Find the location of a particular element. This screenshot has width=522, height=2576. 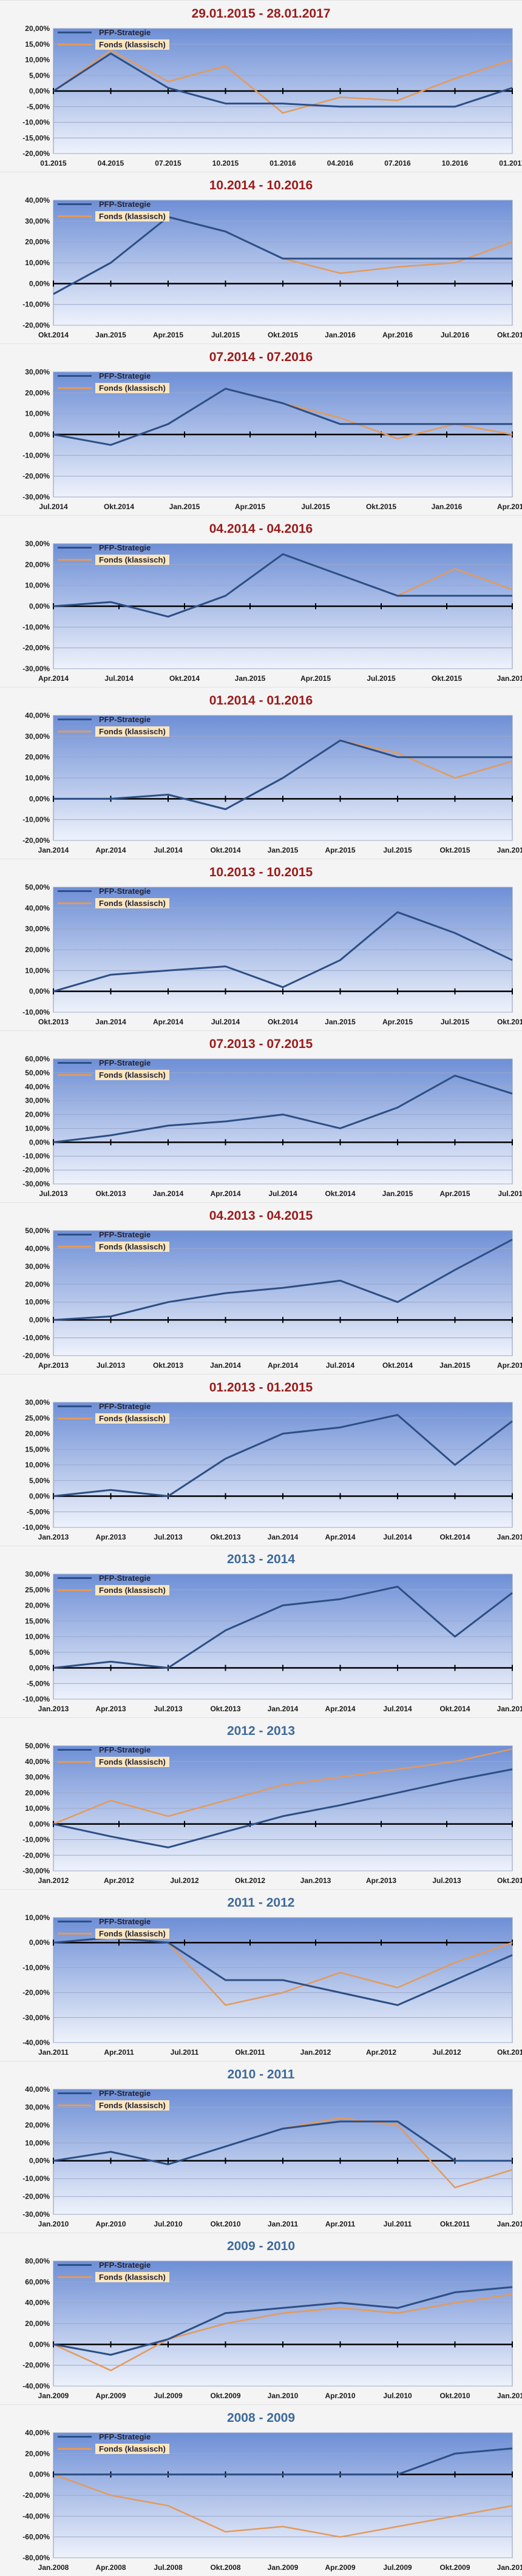

x-tick-label: Jan.2009 is located at coordinates (53, 2396).